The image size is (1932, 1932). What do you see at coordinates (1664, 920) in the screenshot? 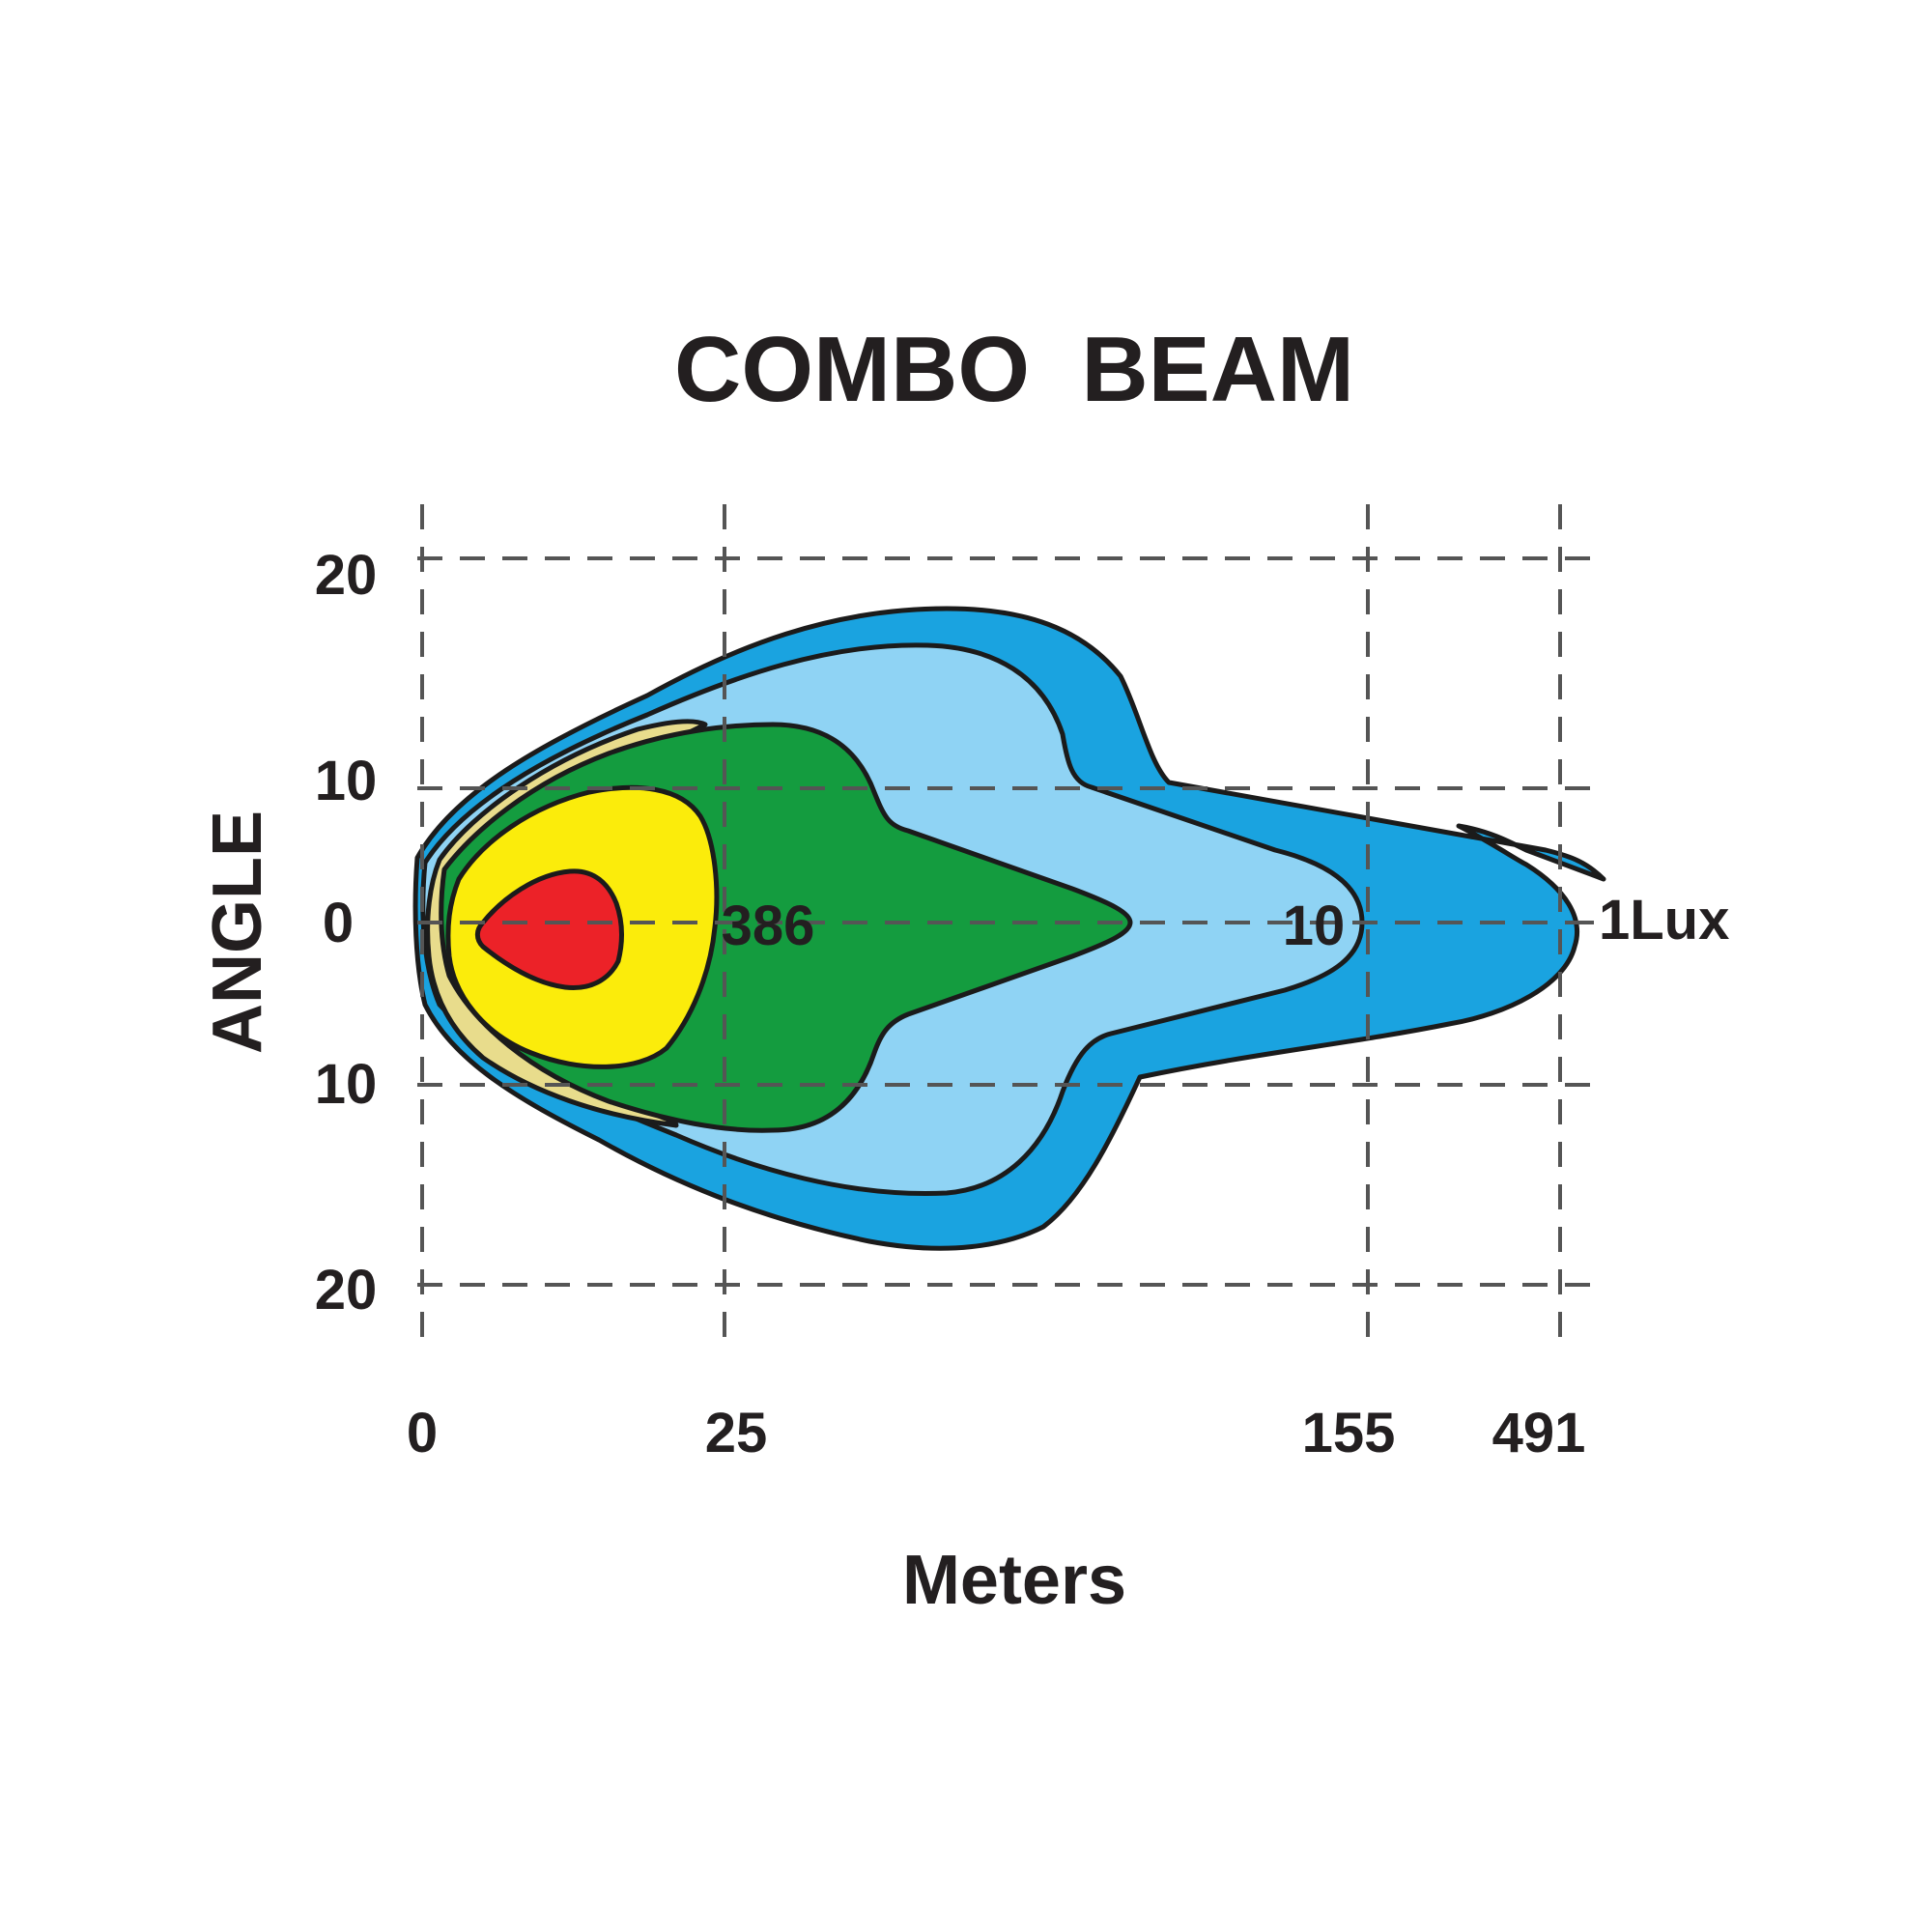
I see `zone-label-1lux: 1Lux` at bounding box center [1664, 920].